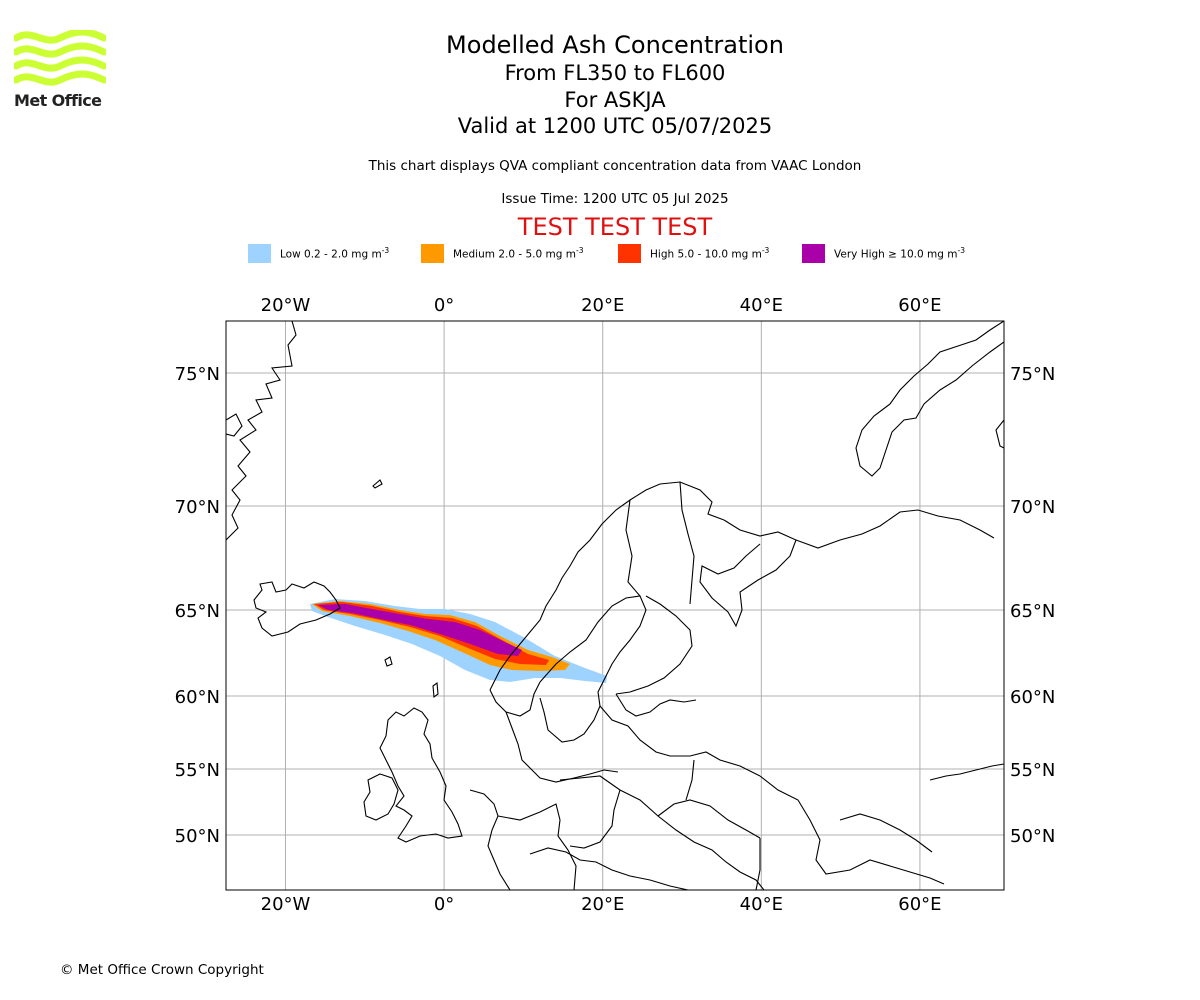  Describe the element at coordinates (615, 99) in the screenshot. I see `volcano-name: For ASKJA` at that location.